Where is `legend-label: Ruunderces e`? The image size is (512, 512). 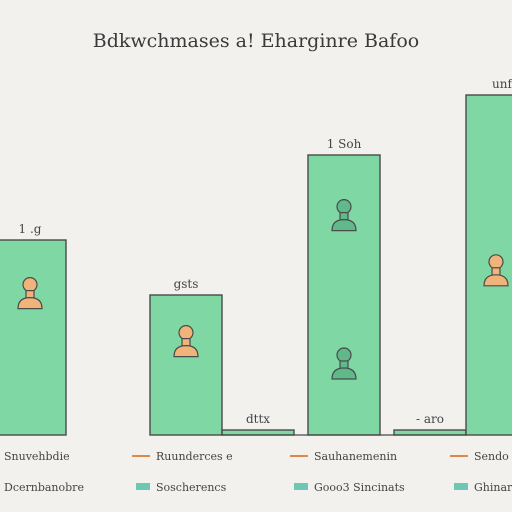
legend-label: Ruunderces e is located at coordinates (194, 456).